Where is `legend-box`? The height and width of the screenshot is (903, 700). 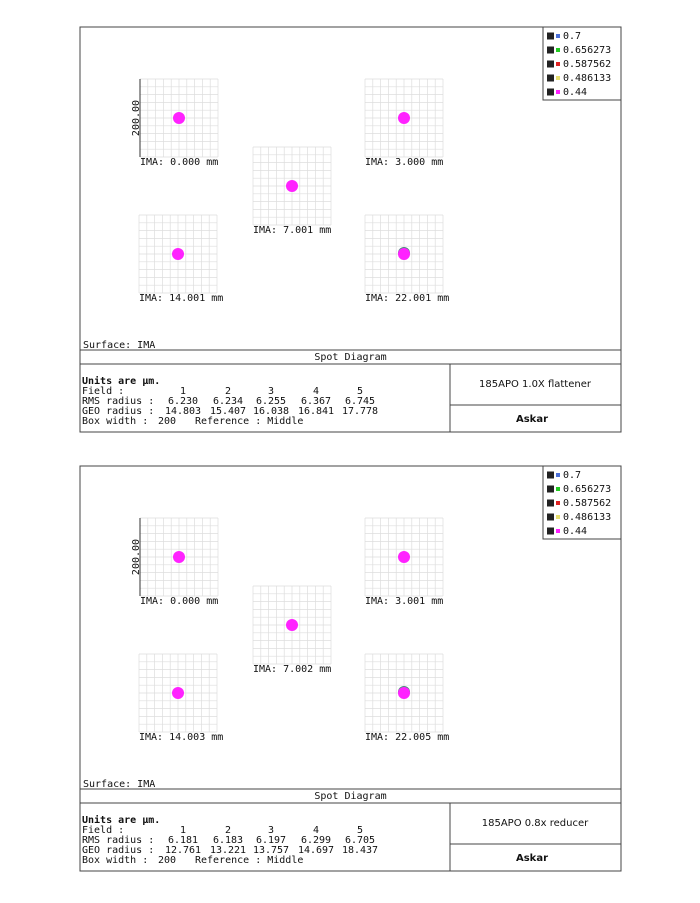
legend-box is located at coordinates (582, 502).